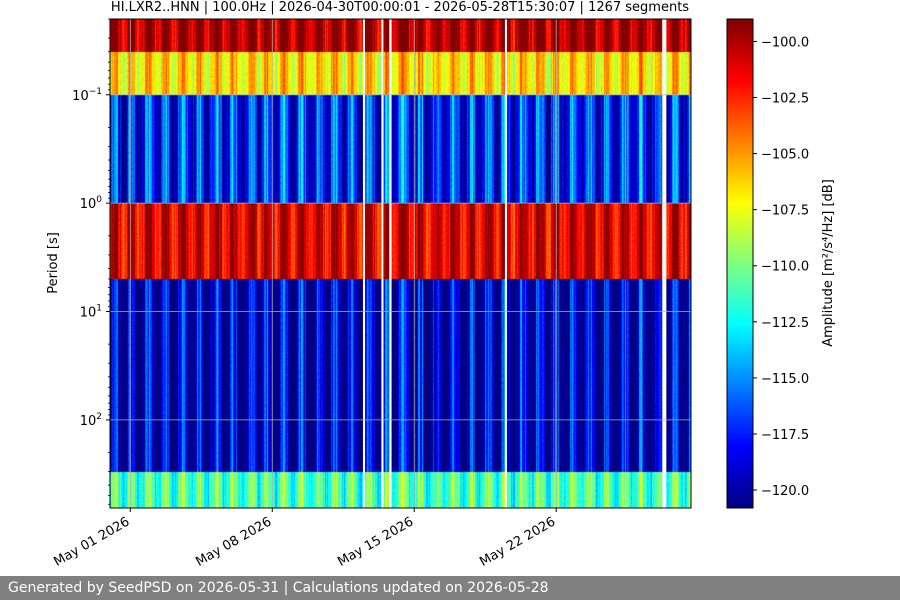  Describe the element at coordinates (785, 435) in the screenshot. I see `colorbar-tick-label: −117.5` at that location.